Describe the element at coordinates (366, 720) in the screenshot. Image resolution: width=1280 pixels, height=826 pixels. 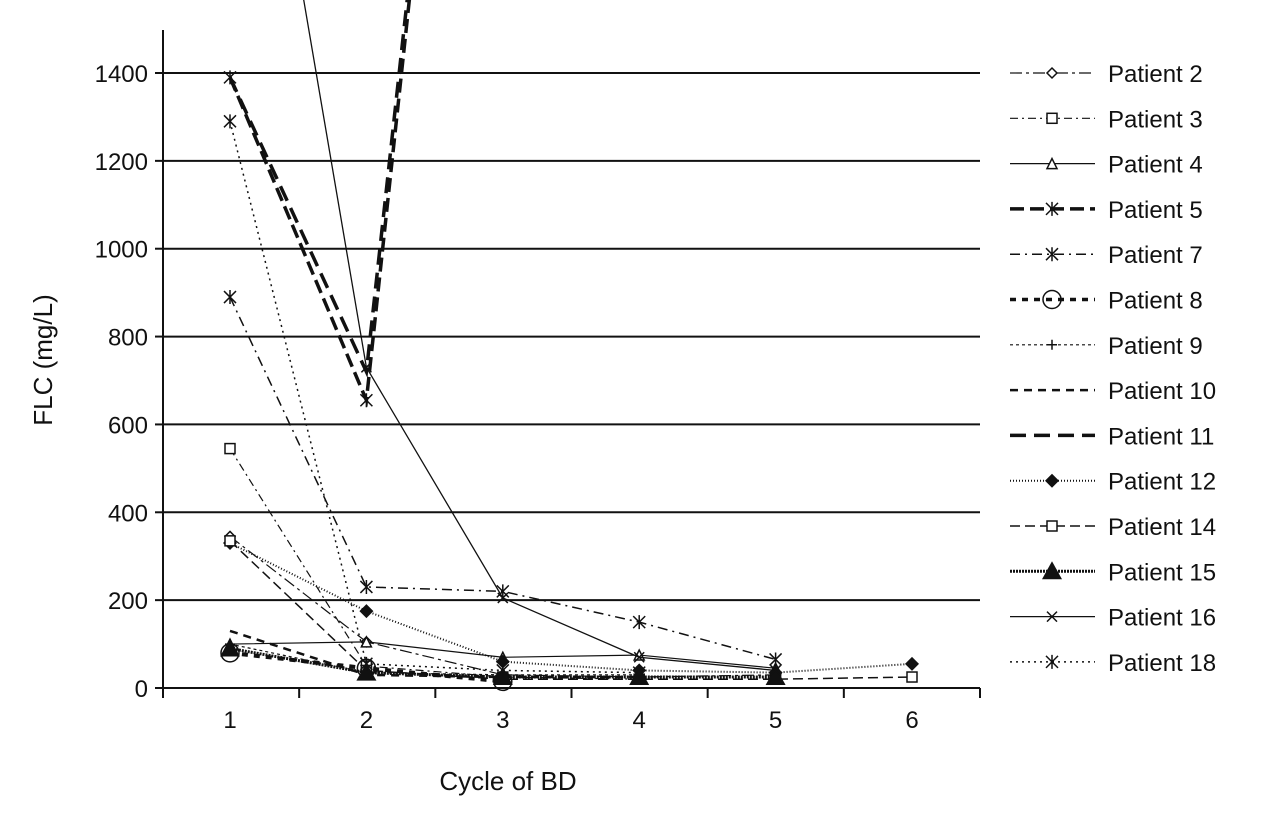
I see `x-tick-label: 2` at that location.